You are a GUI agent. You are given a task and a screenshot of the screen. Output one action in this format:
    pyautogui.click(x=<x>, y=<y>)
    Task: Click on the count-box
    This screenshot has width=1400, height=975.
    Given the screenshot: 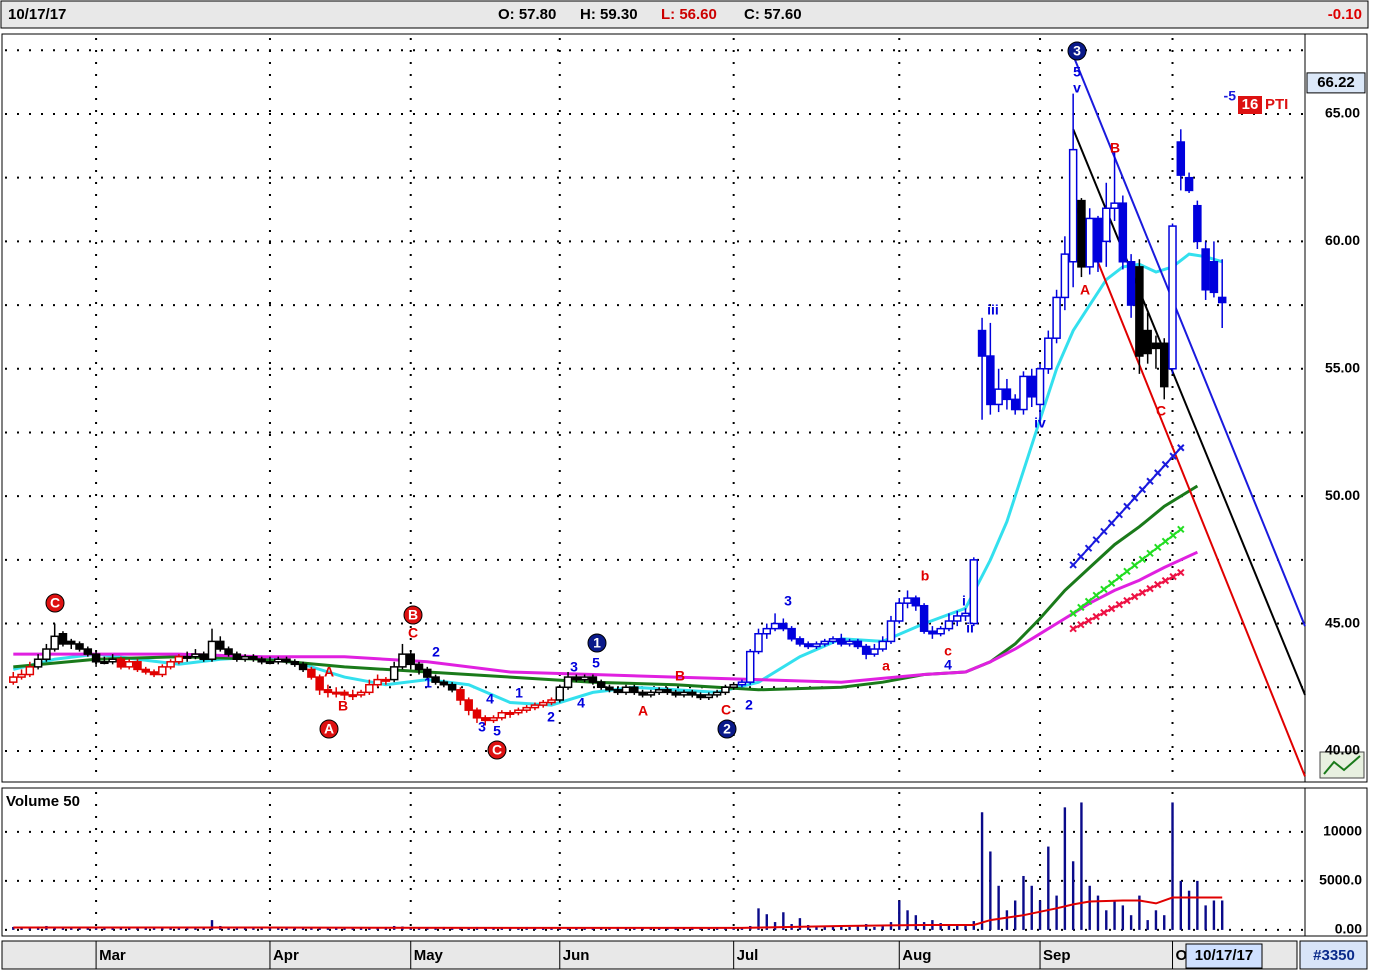 What is the action you would take?
    pyautogui.click(x=1333, y=955)
    